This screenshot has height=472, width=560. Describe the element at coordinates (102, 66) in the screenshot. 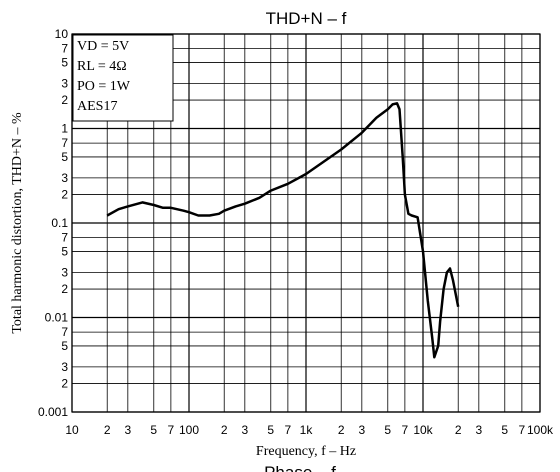

I see `annotation: RL = 4Ω` at that location.